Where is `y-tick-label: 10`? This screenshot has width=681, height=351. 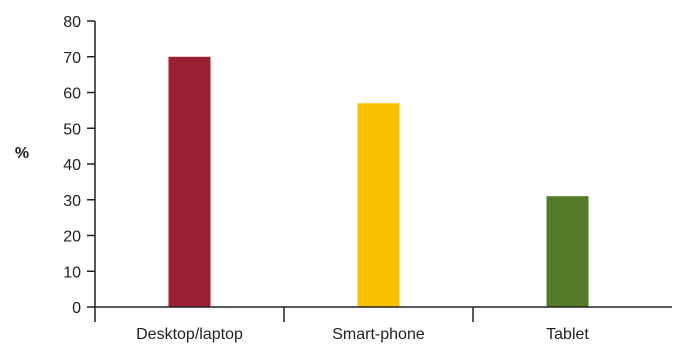
y-tick-label: 10 is located at coordinates (72, 272).